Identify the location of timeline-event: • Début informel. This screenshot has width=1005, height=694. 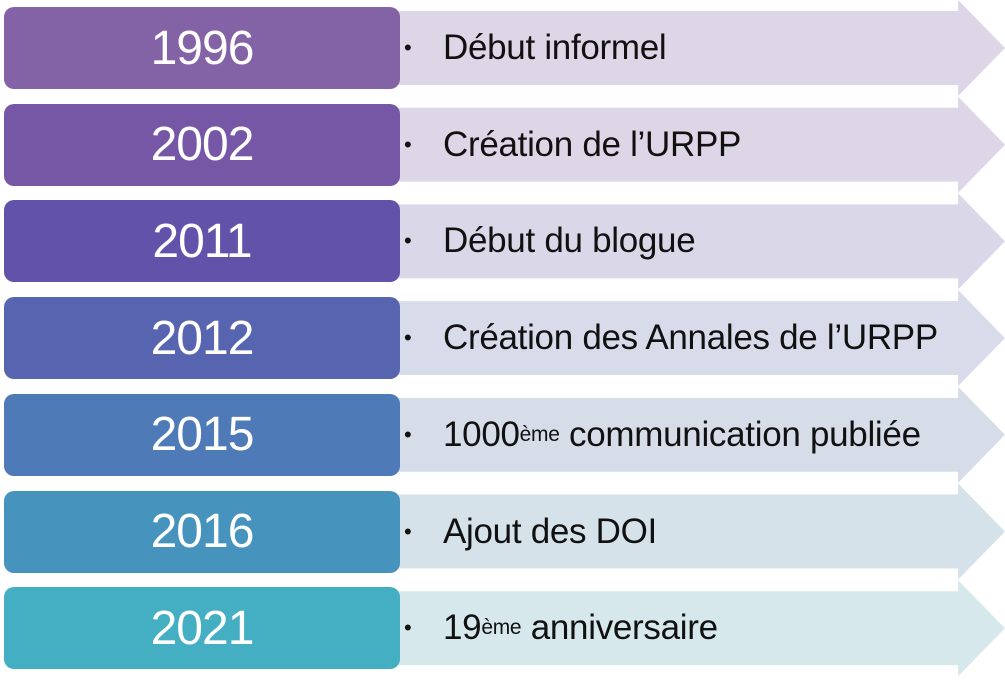
(535, 48).